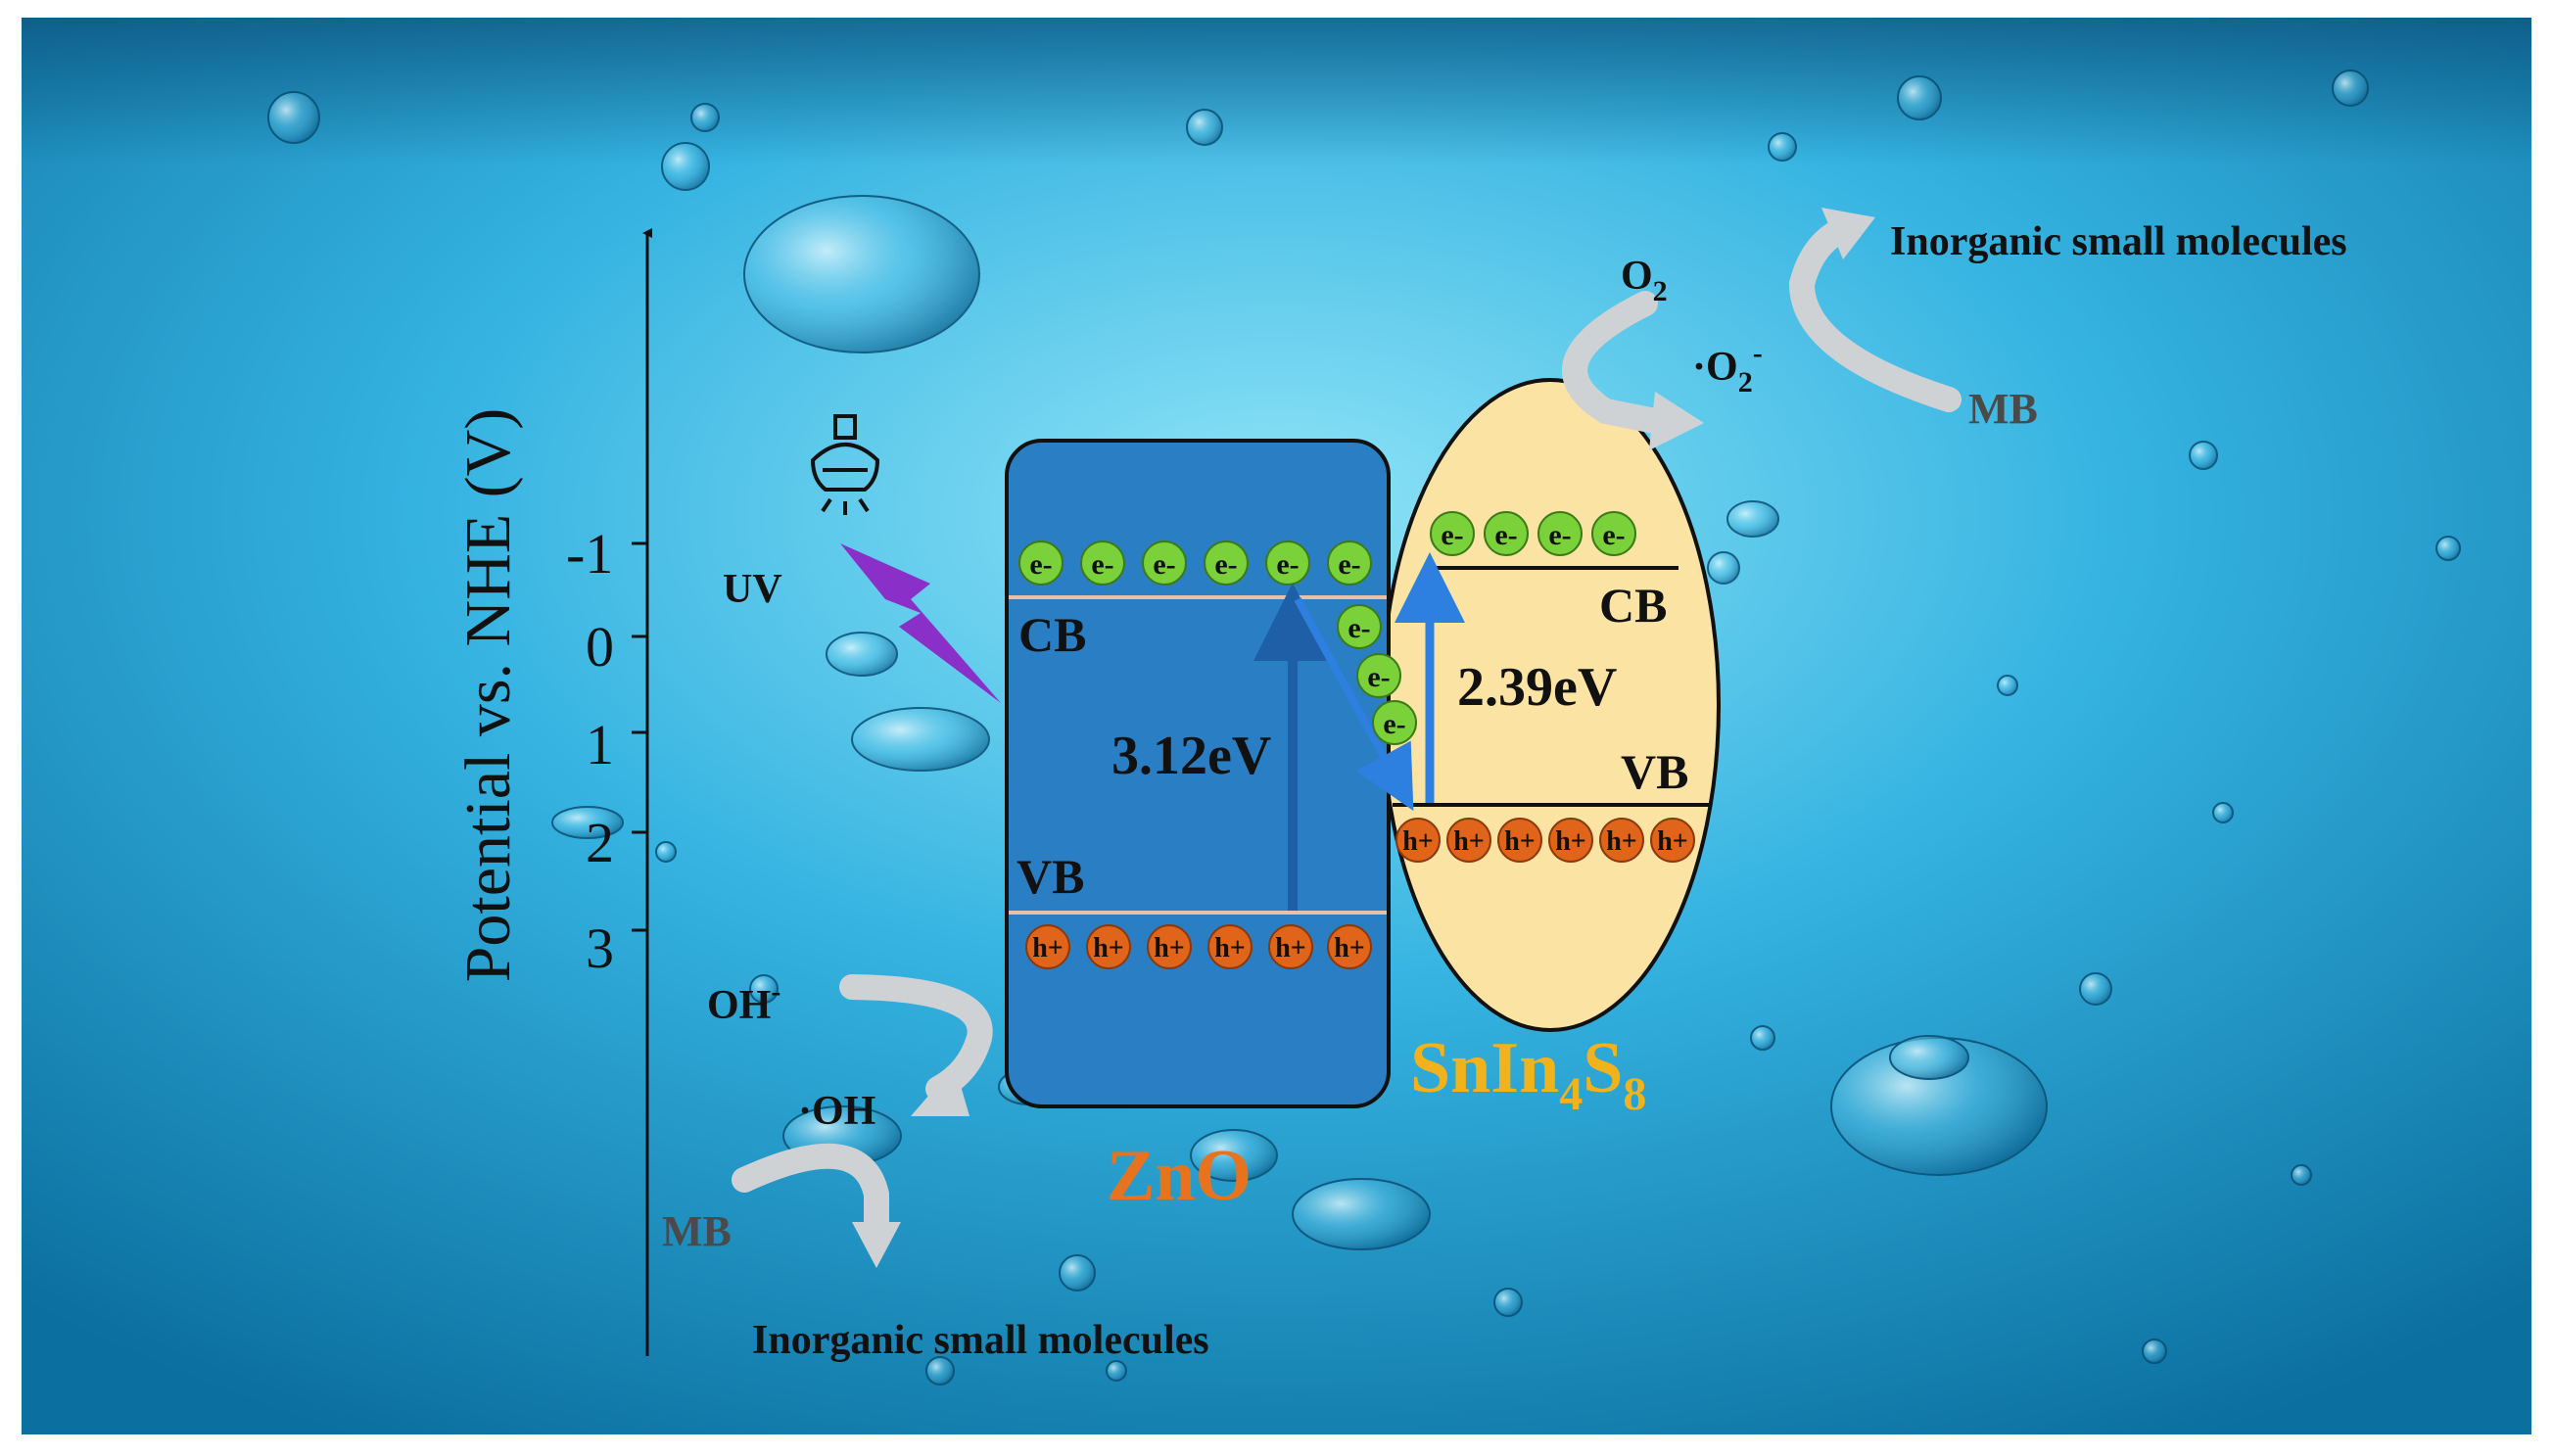 This screenshot has width=2553, height=1456. Describe the element at coordinates (1645, 280) in the screenshot. I see `o2-label: O2` at that location.